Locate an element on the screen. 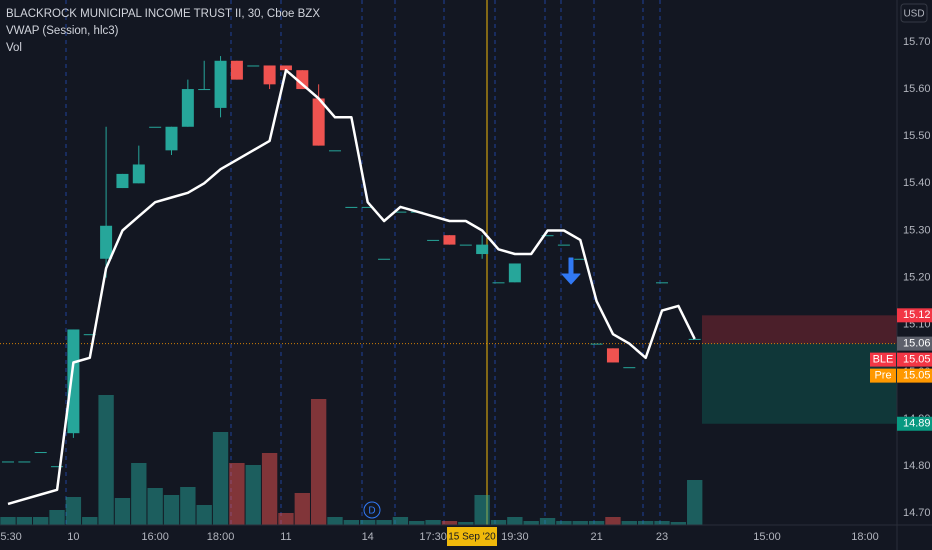 Image resolution: width=932 pixels, height=550 pixels. y-tick-label: 15.60 is located at coordinates (917, 89).